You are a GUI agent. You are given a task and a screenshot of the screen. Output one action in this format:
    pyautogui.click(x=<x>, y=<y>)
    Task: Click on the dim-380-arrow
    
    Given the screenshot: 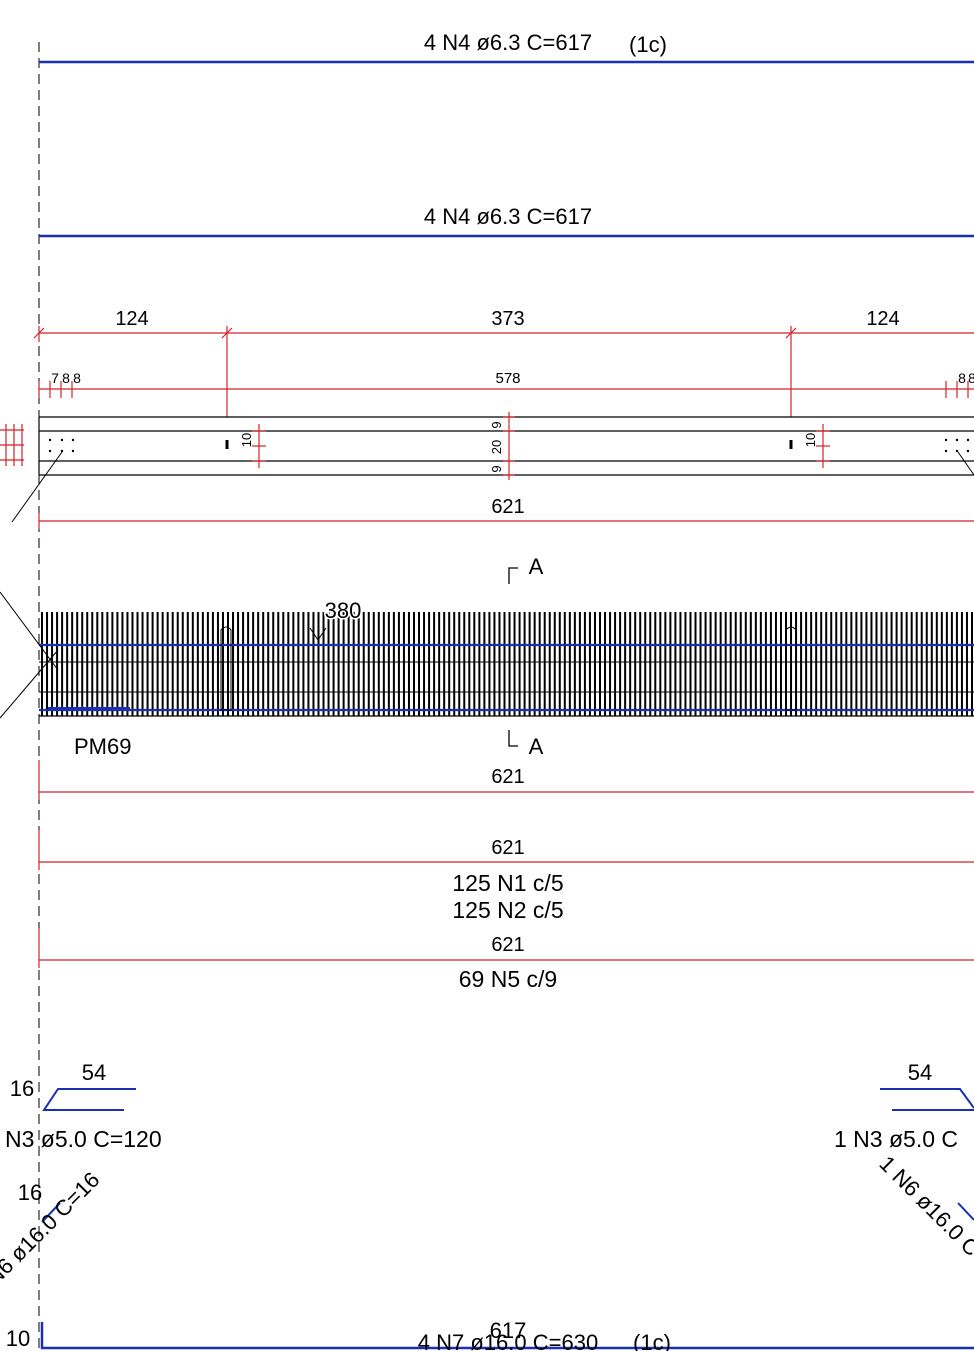 What is the action you would take?
    pyautogui.click(x=318, y=634)
    